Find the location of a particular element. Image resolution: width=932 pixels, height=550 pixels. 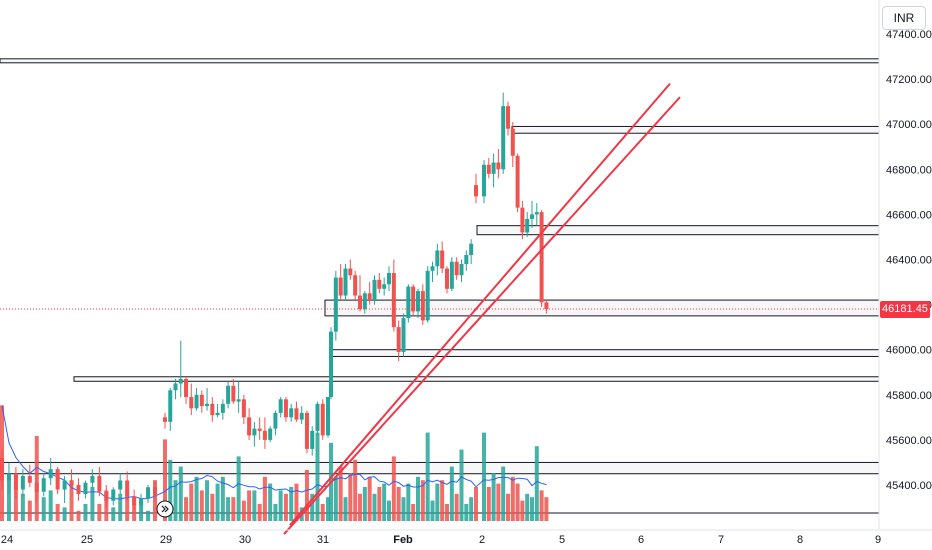

price-tick-label: 45800.00 is located at coordinates (909, 396).